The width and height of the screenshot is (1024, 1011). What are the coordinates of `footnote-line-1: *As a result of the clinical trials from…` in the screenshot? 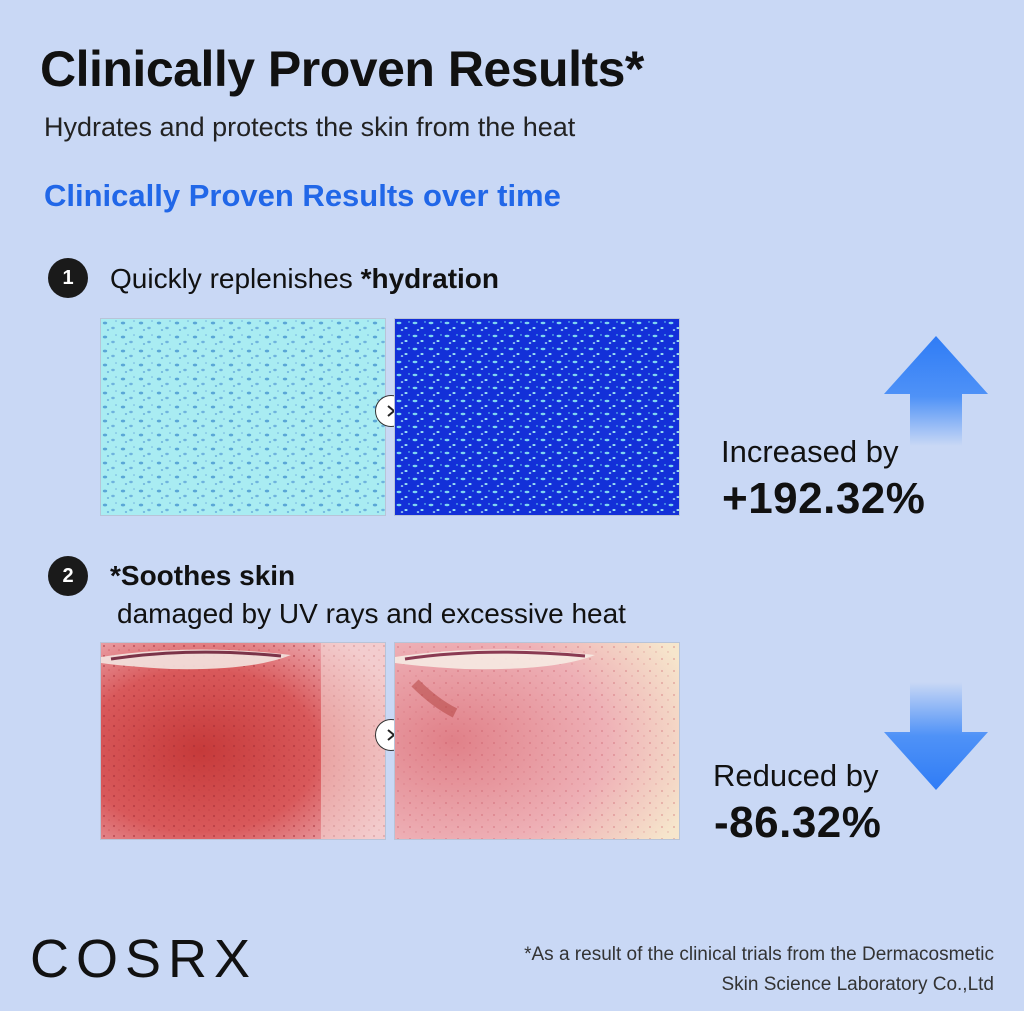 It's located at (759, 954).